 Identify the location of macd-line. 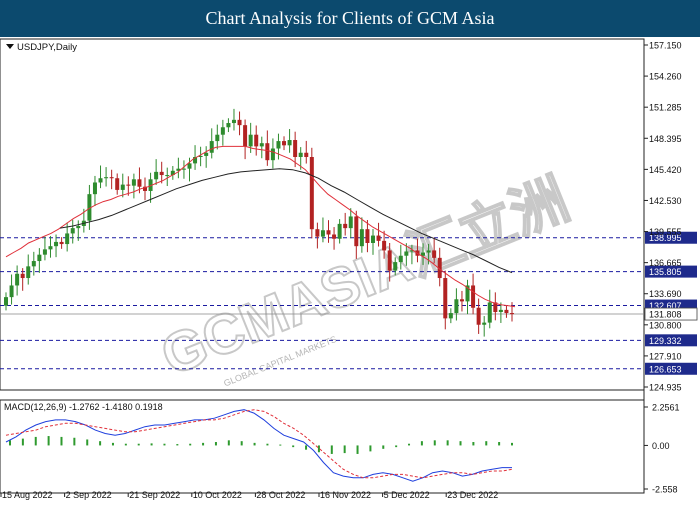
(258, 445).